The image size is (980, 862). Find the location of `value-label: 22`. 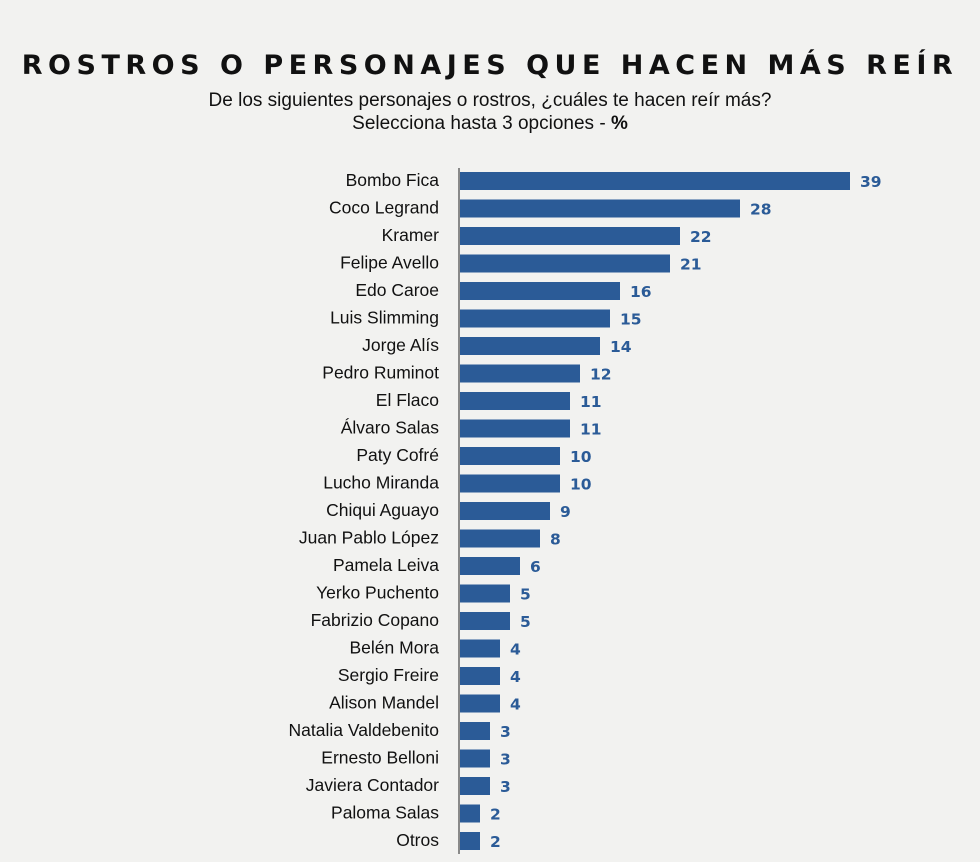

value-label: 22 is located at coordinates (701, 237).